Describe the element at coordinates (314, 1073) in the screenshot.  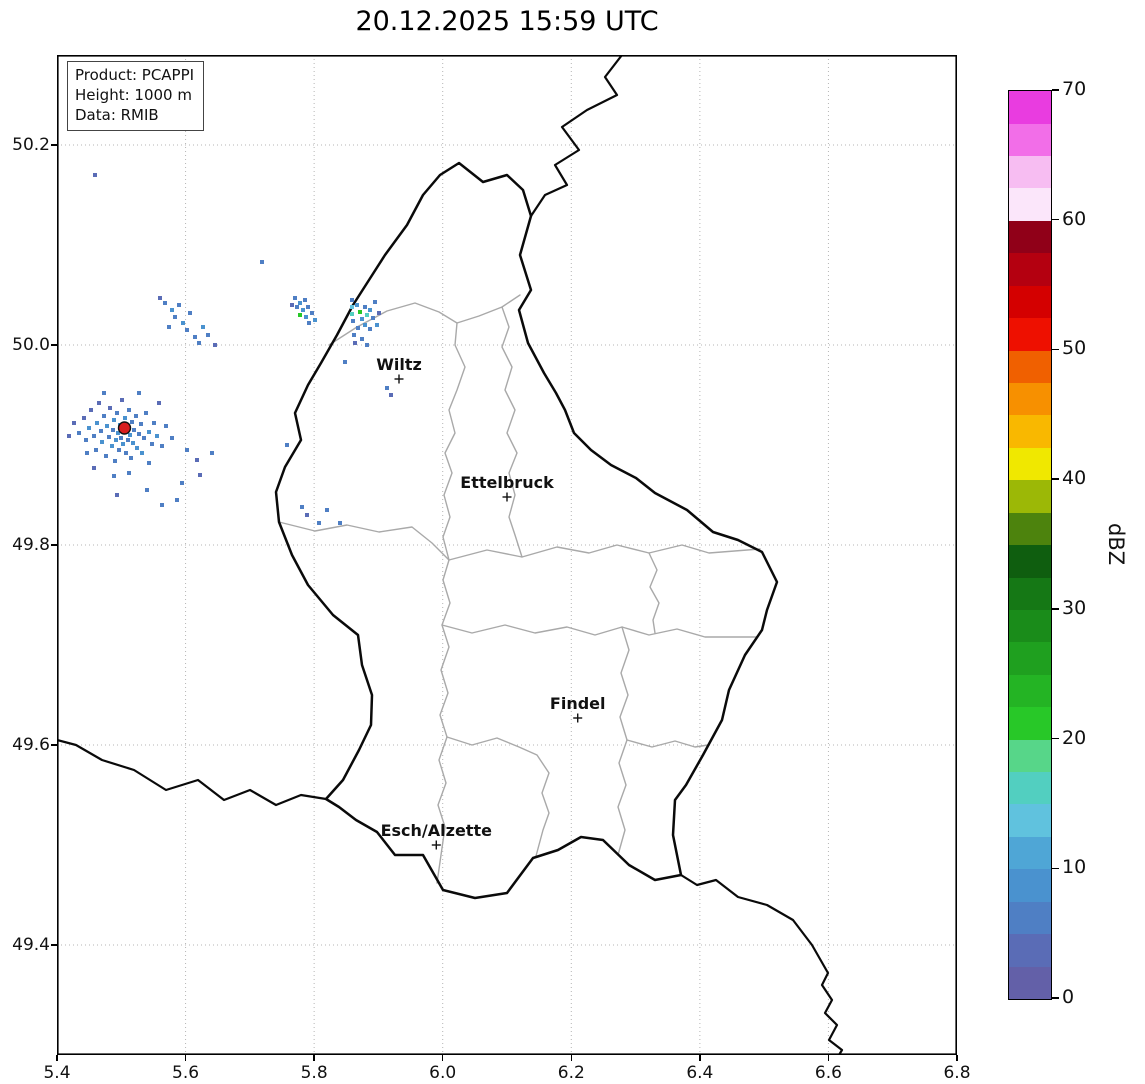
I see `x-tick-label: 5.8` at that location.